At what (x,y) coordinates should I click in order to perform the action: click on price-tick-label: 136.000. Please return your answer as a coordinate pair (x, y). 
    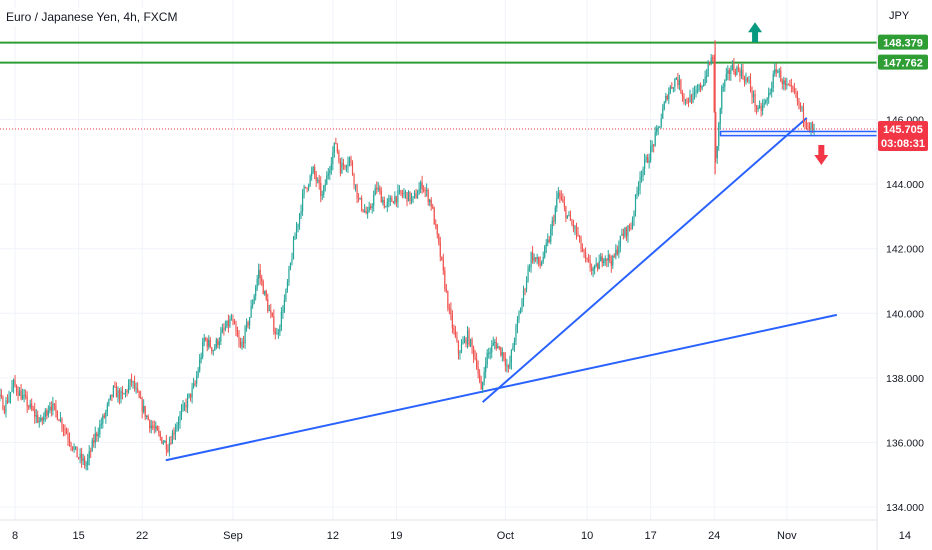
    Looking at the image, I should click on (905, 443).